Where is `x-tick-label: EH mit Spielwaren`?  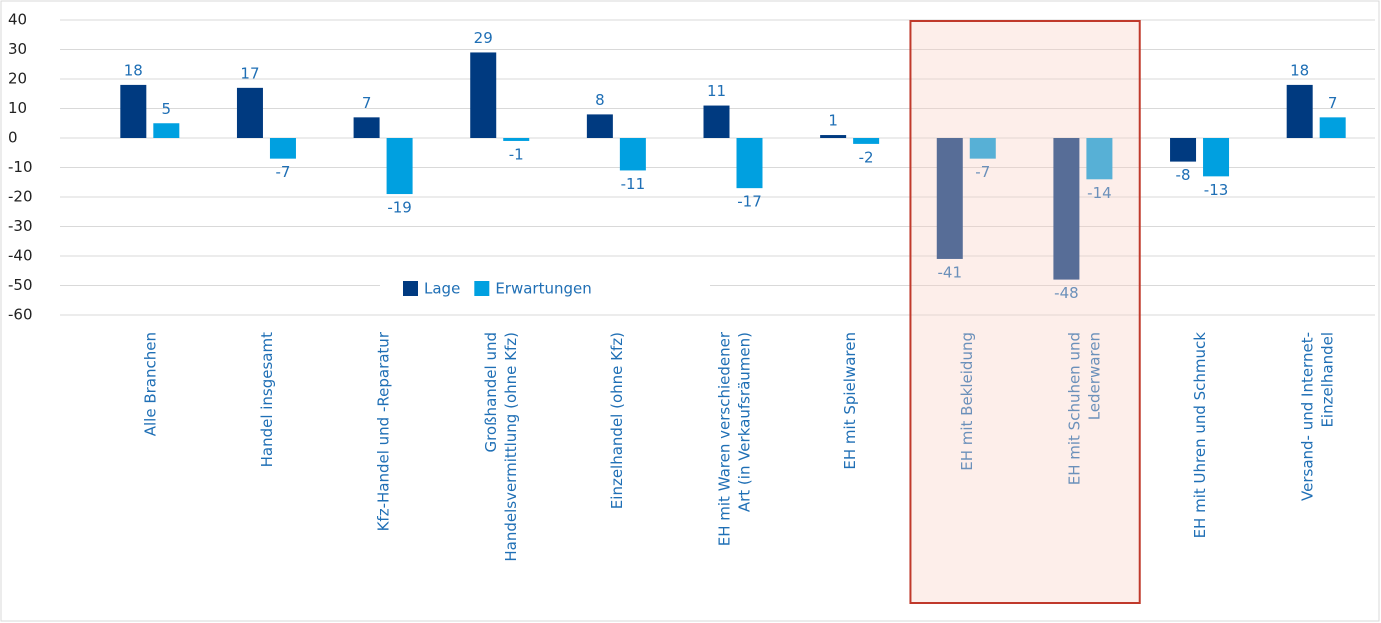
x-tick-label: EH mit Spielwaren is located at coordinates (850, 401).